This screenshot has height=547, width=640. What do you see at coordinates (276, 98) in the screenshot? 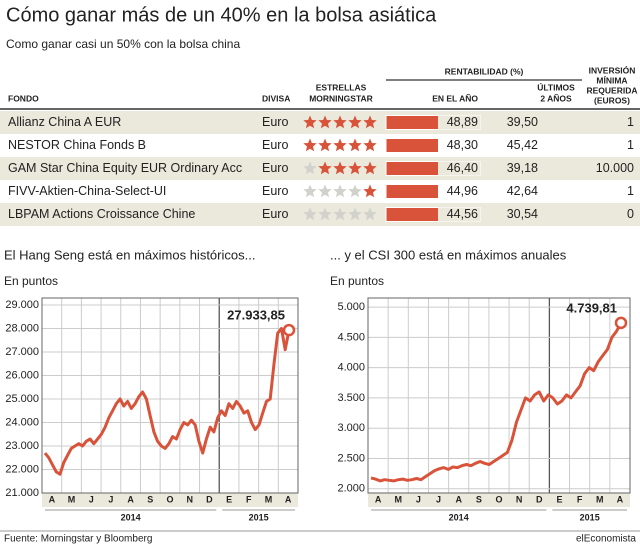
I see `header: DIVISA` at bounding box center [276, 98].